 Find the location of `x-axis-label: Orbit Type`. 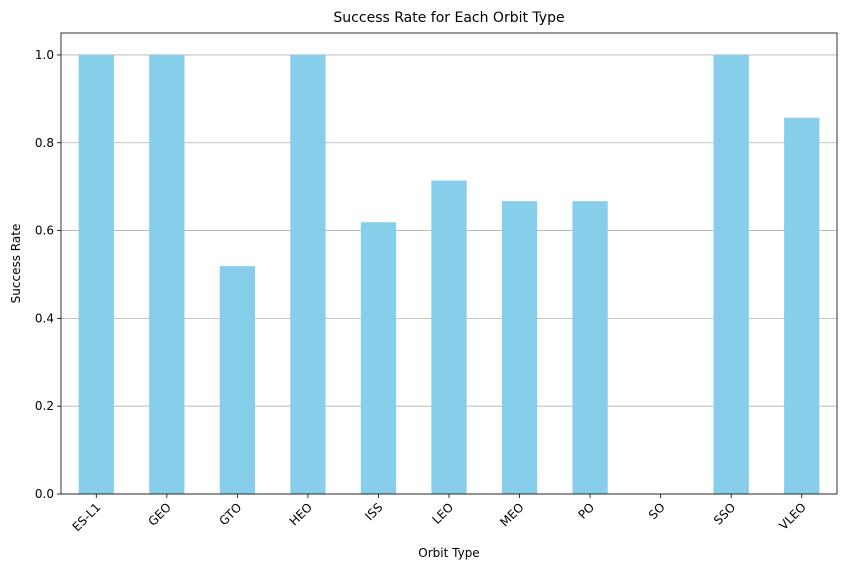

x-axis-label: Orbit Type is located at coordinates (448, 553).